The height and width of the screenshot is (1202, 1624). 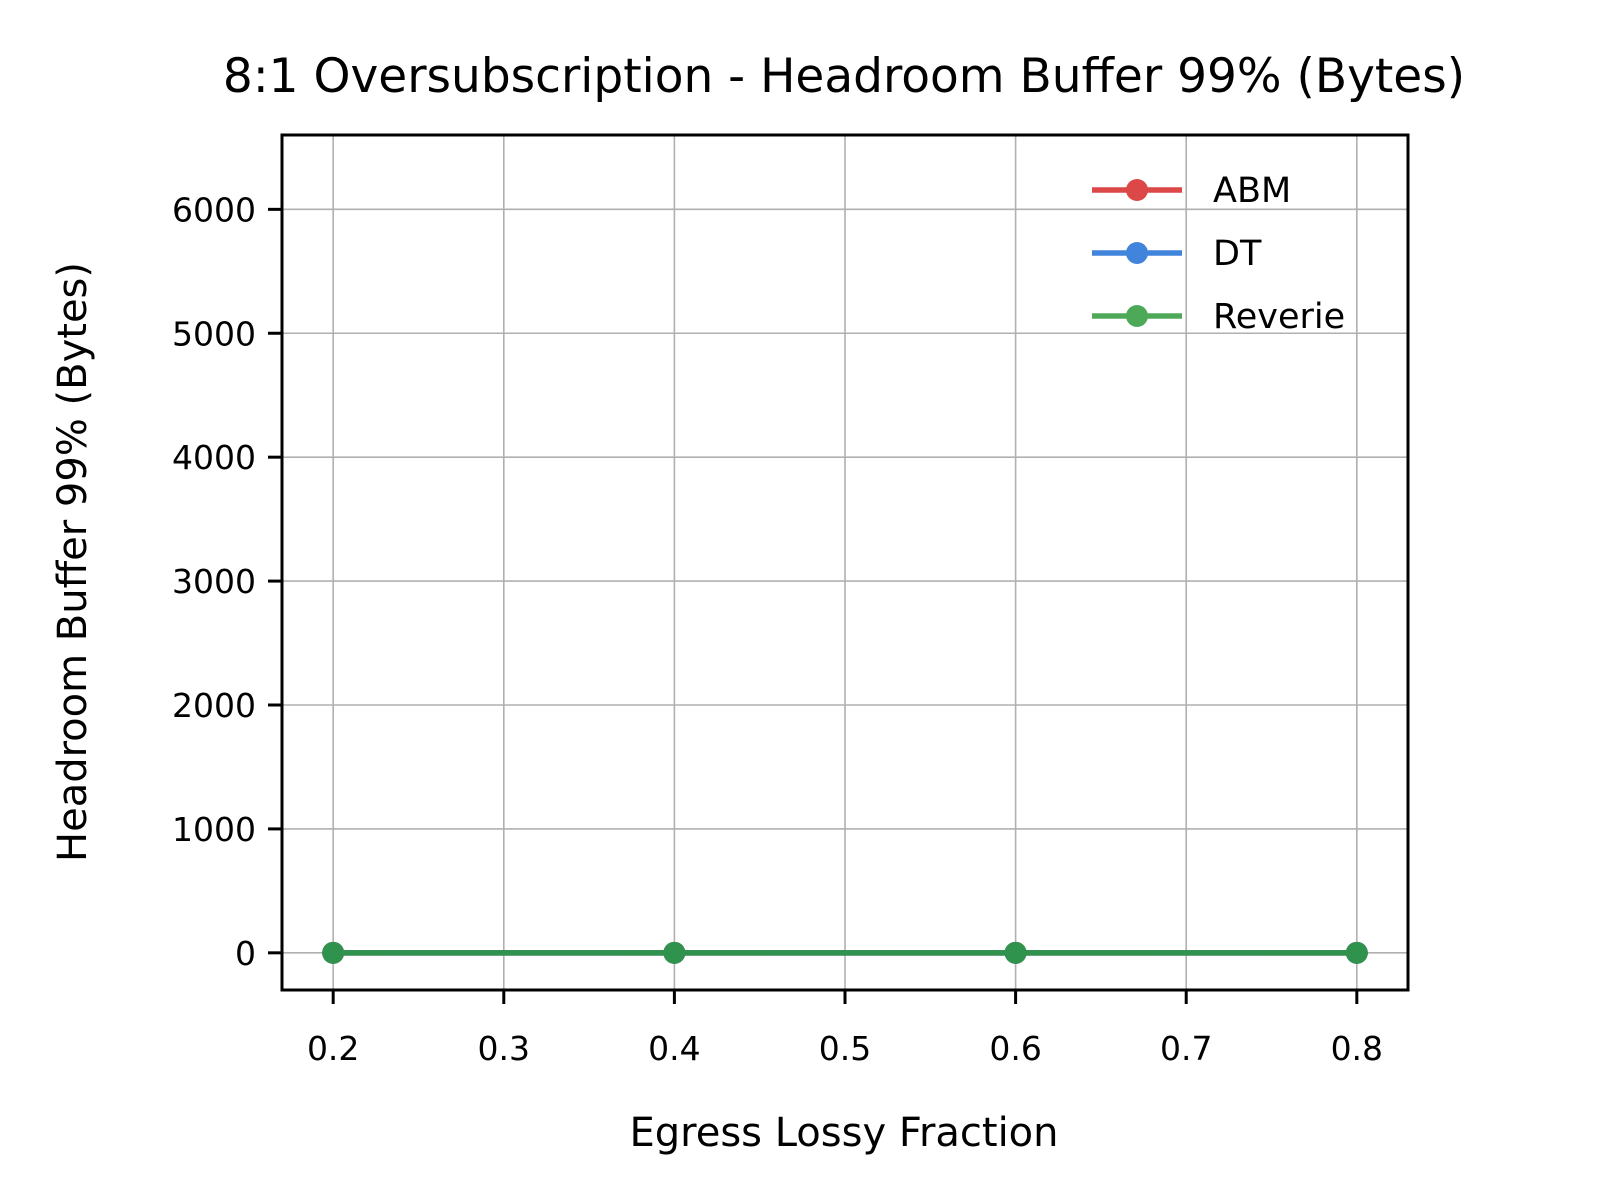 I want to click on x-tick-label: 0.7, so click(x=1186, y=1048).